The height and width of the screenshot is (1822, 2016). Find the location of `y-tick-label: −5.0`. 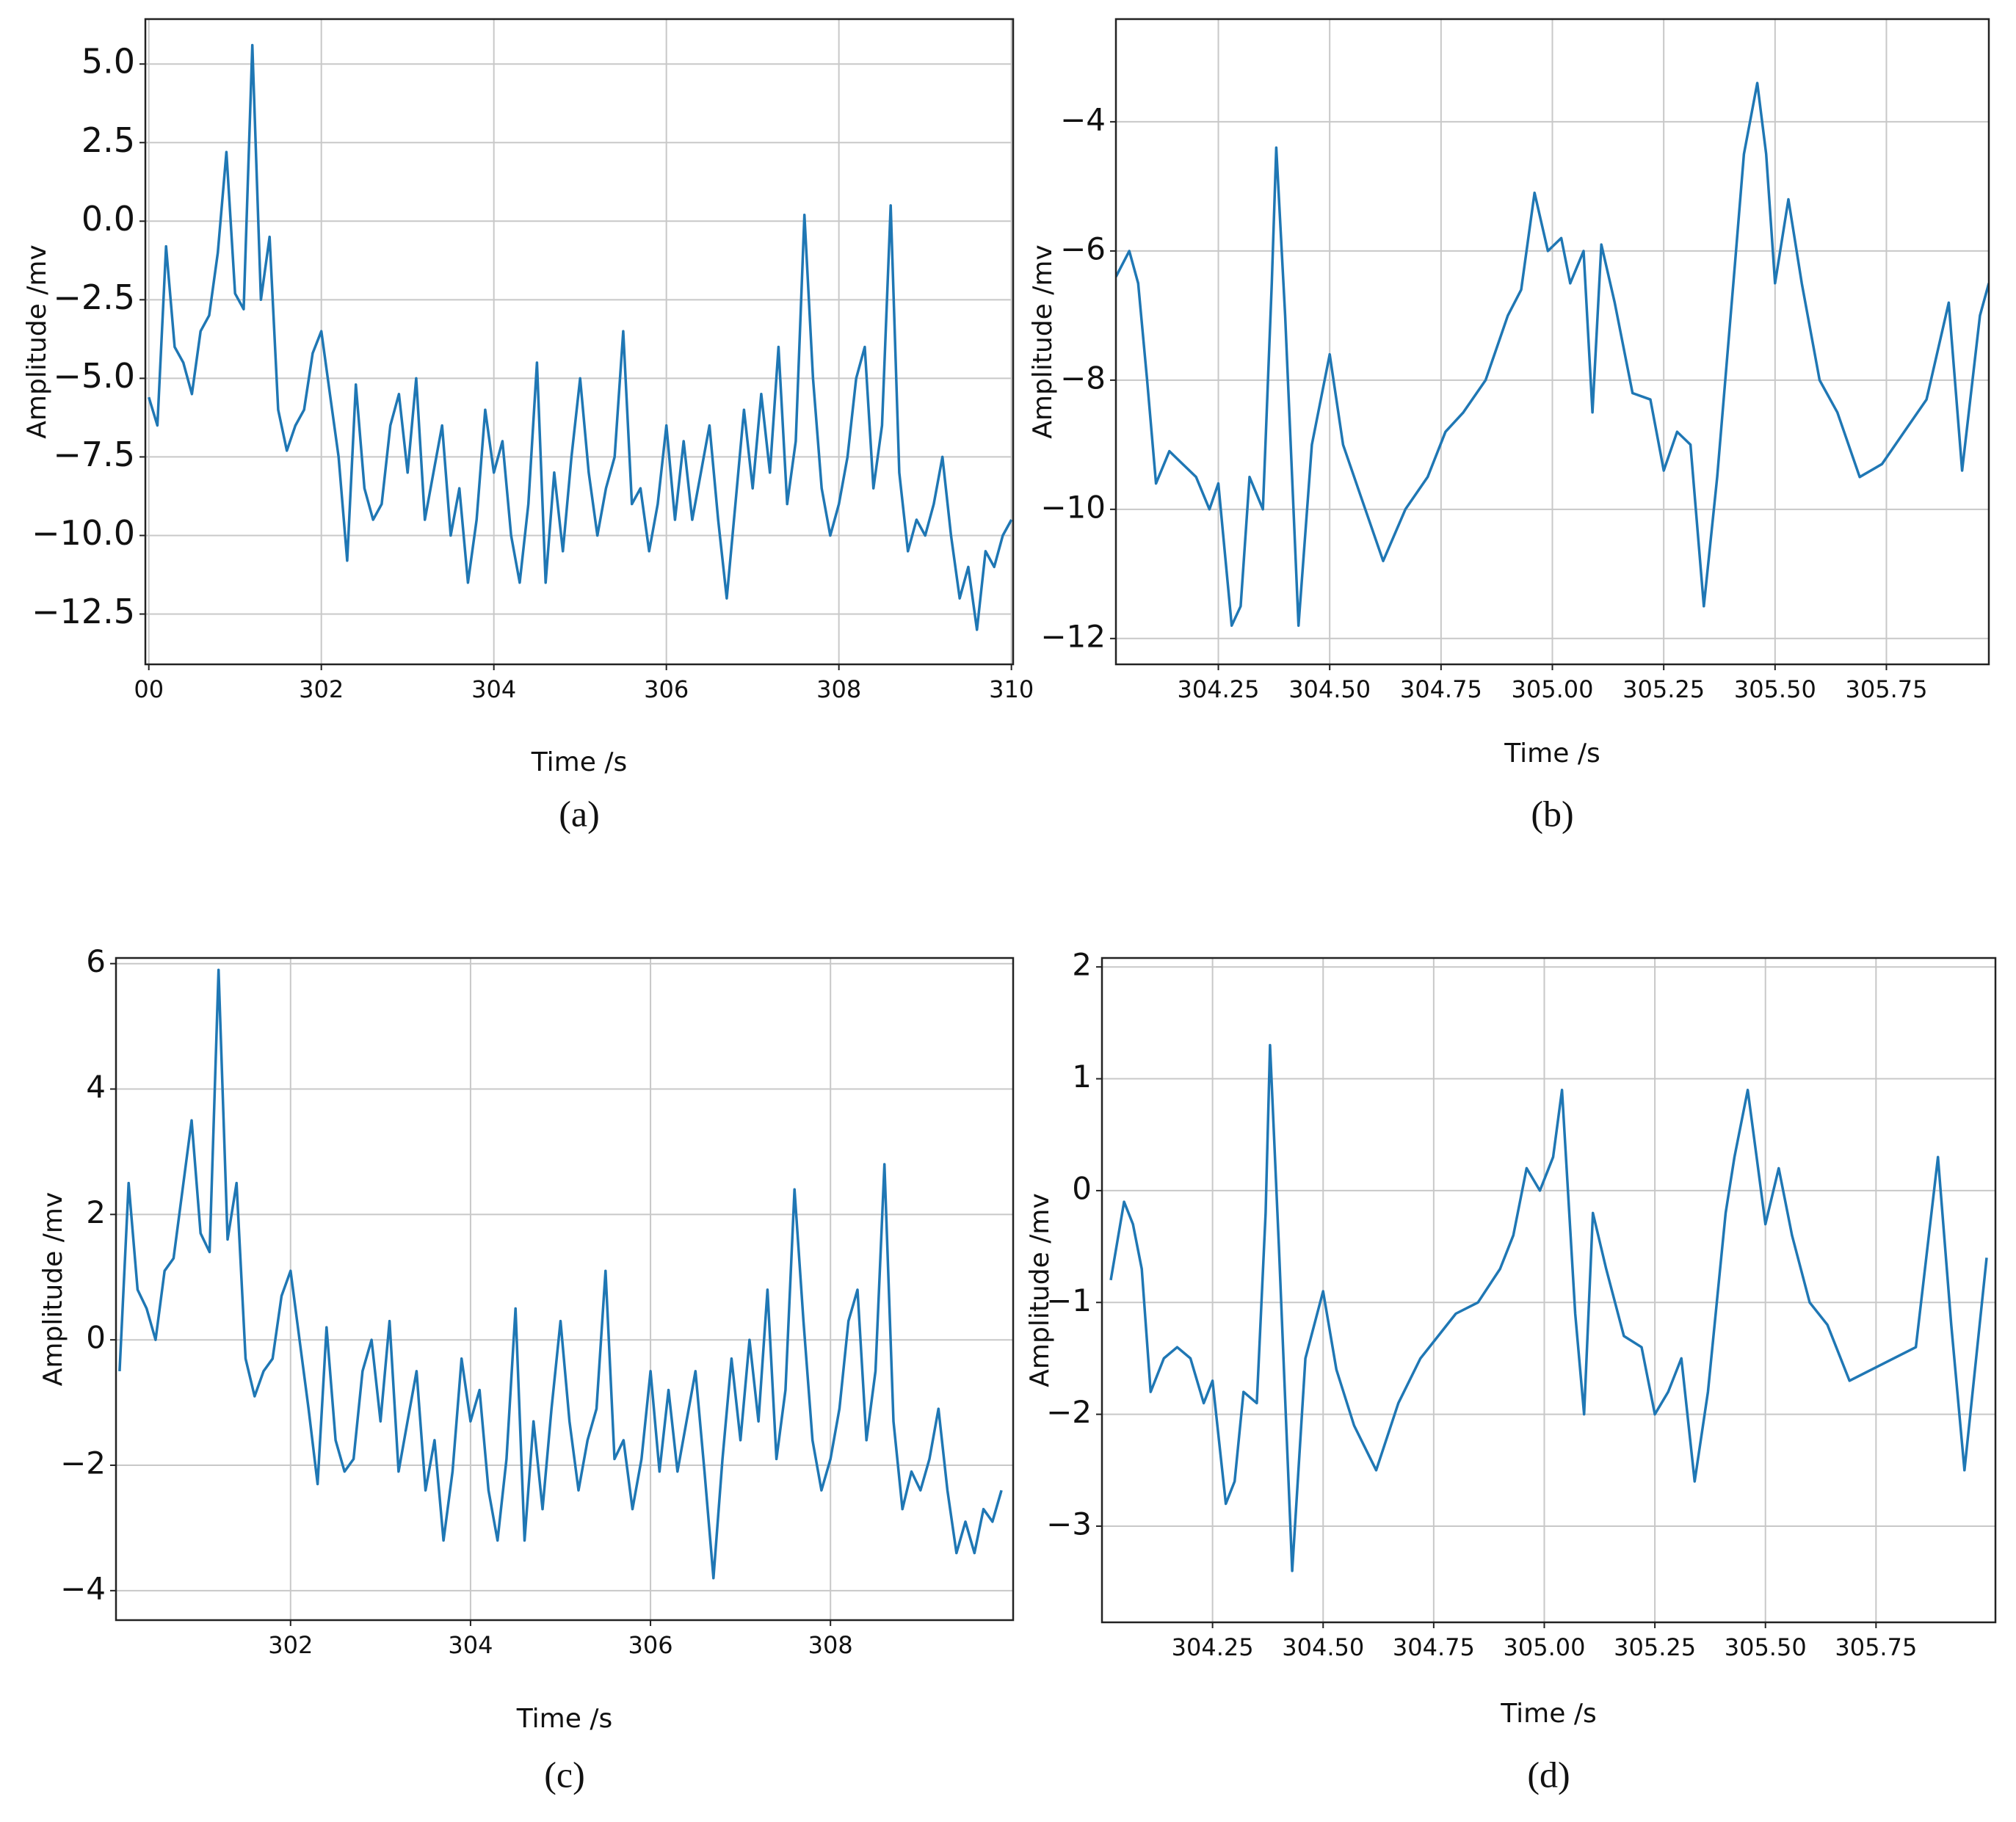

y-tick-label: −5.0 is located at coordinates (94, 376).